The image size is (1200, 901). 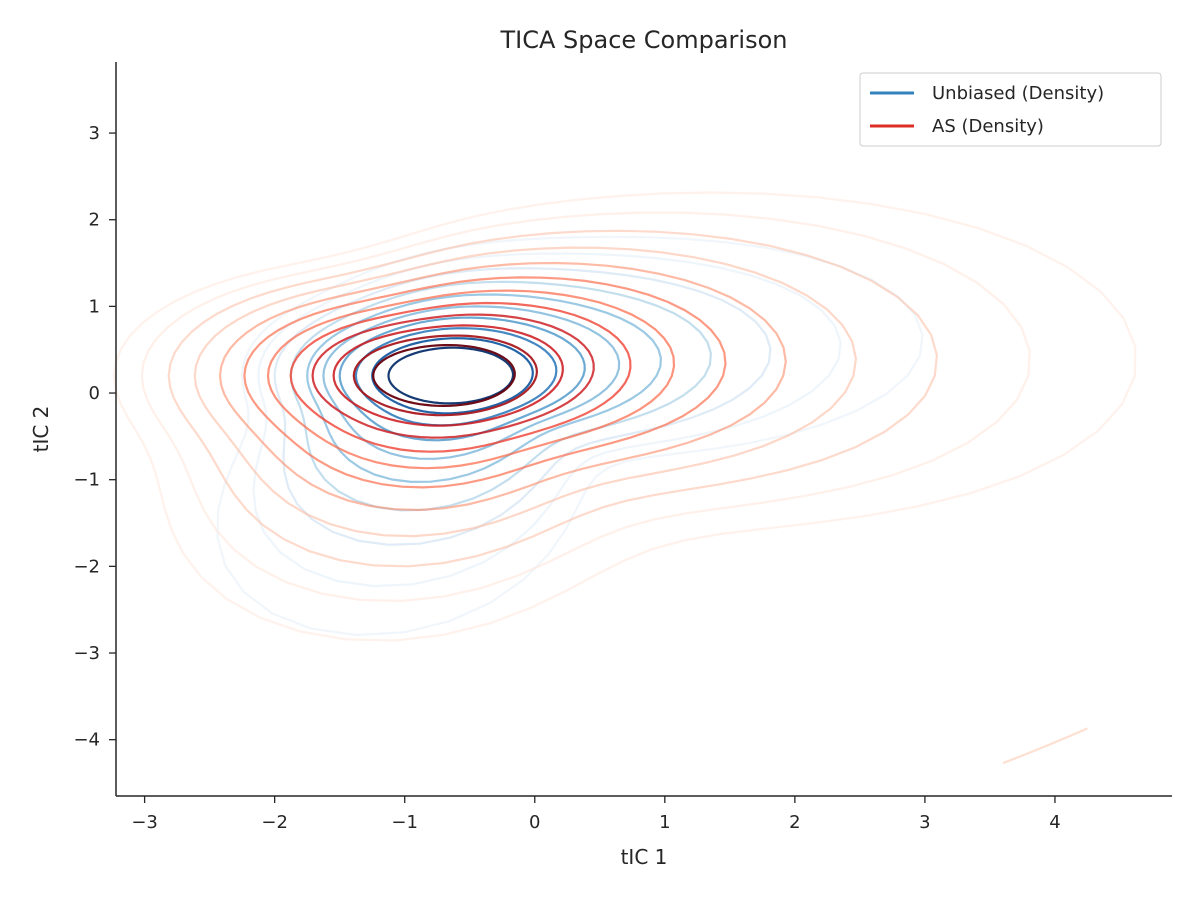 What do you see at coordinates (86, 566) in the screenshot?
I see `y-tick-label: −2` at bounding box center [86, 566].